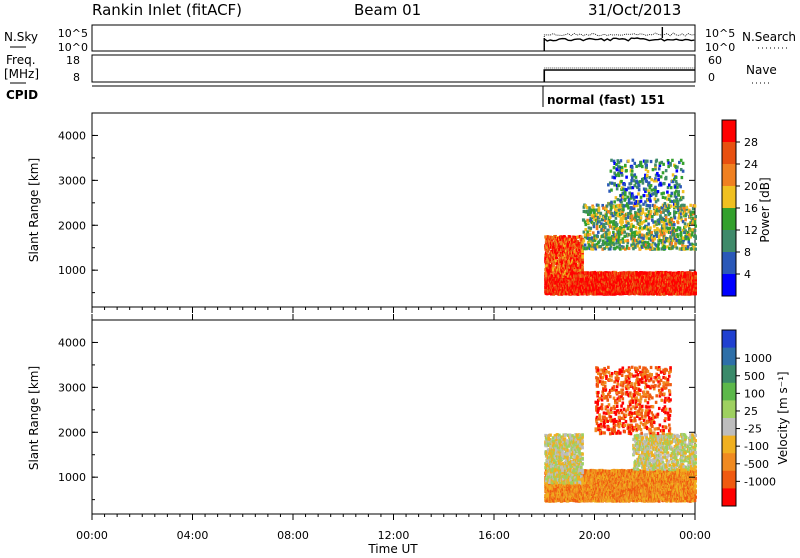 This screenshot has height=558, width=800. What do you see at coordinates (619, 44) in the screenshot?
I see `noise-sky-trace` at bounding box center [619, 44].